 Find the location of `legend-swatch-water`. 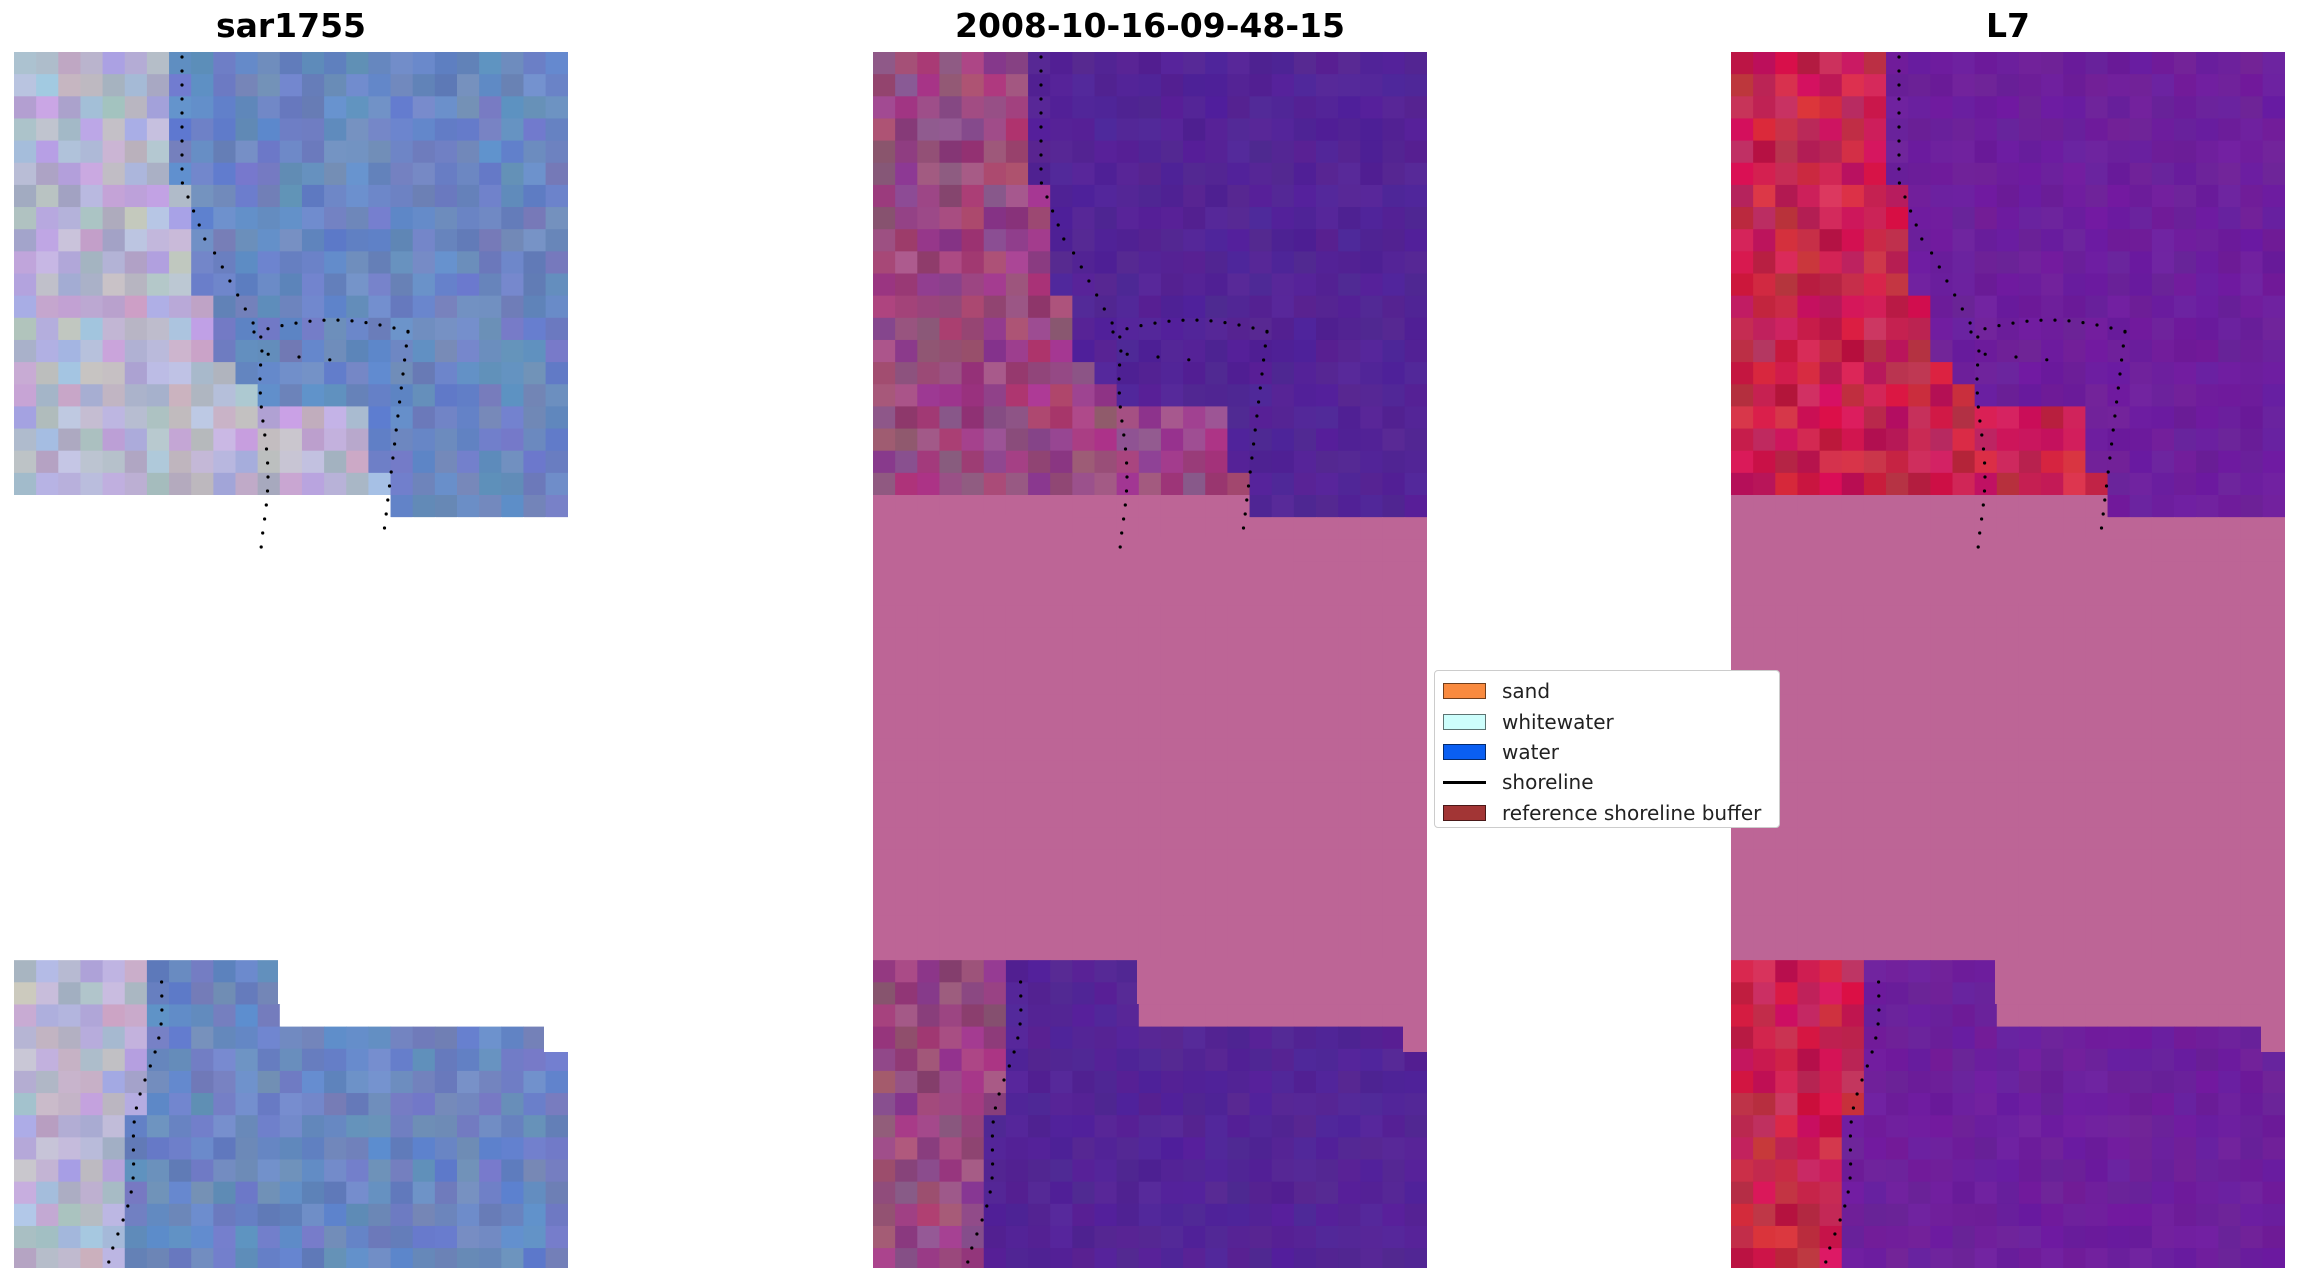

legend-swatch-water is located at coordinates (1464, 751).